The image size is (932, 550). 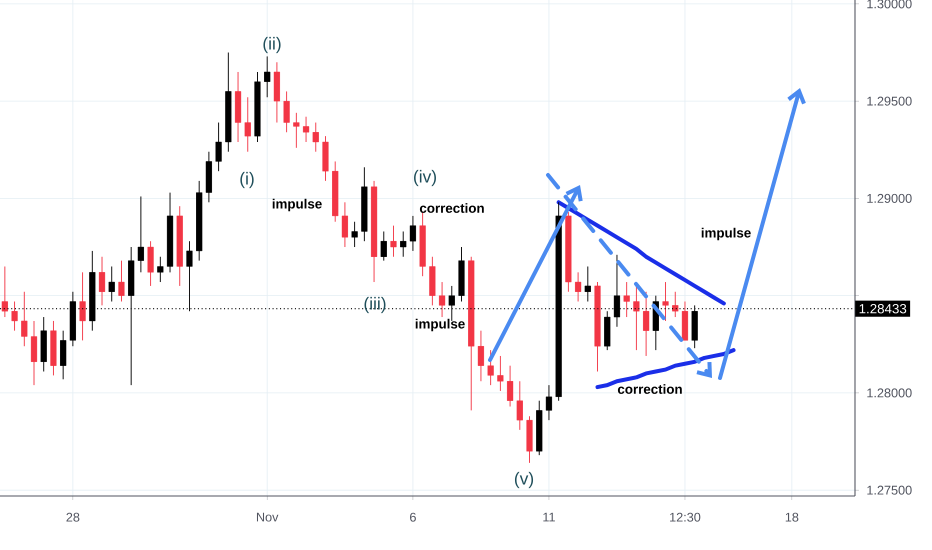 What do you see at coordinates (889, 101) in the screenshot?
I see `y-tick-label: 1.29500` at bounding box center [889, 101].